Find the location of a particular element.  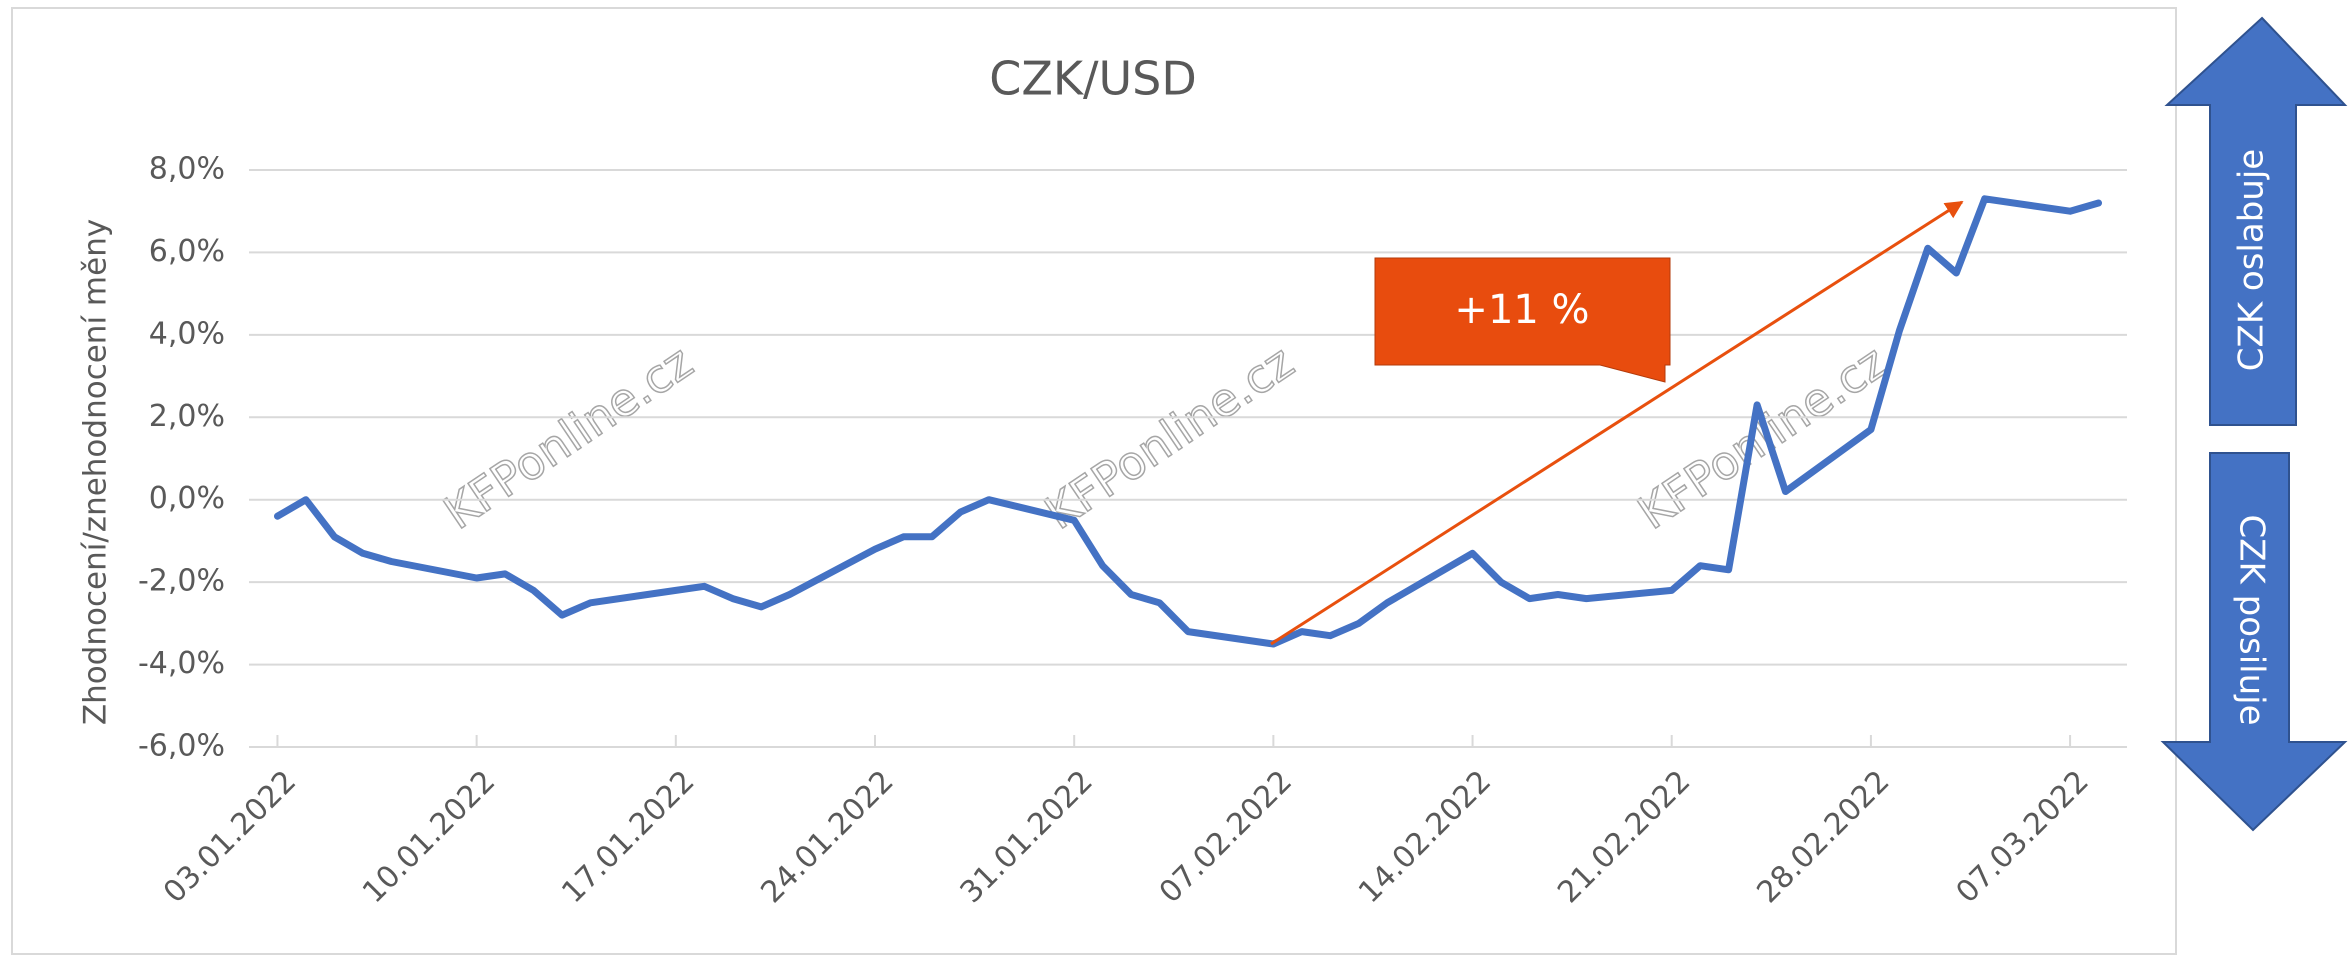

y-tick-label: 0,0% is located at coordinates (187, 498).